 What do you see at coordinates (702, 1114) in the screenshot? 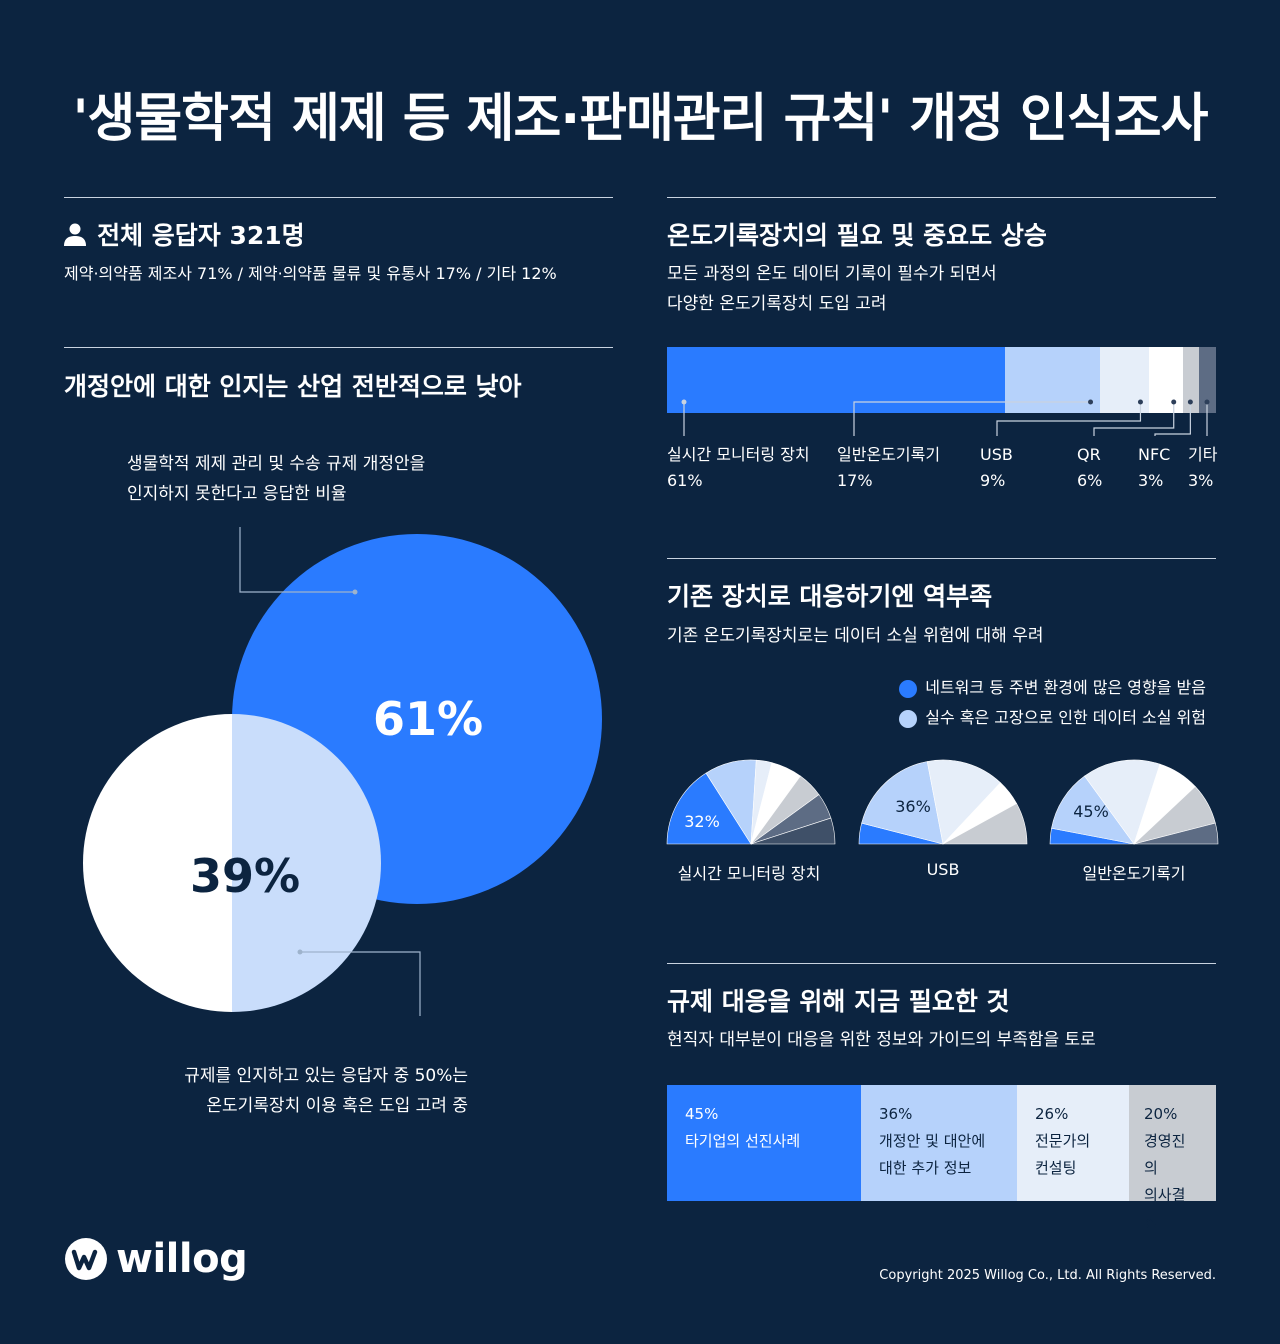
I see `need-value: 45%` at bounding box center [702, 1114].